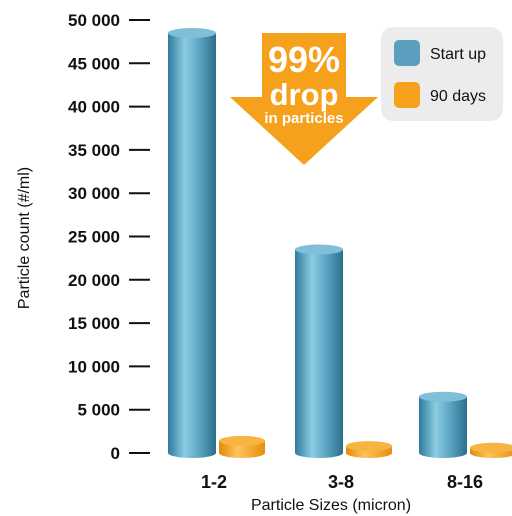 The height and width of the screenshot is (516, 512). I want to click on legend-label-start-up: Start up, so click(458, 54).